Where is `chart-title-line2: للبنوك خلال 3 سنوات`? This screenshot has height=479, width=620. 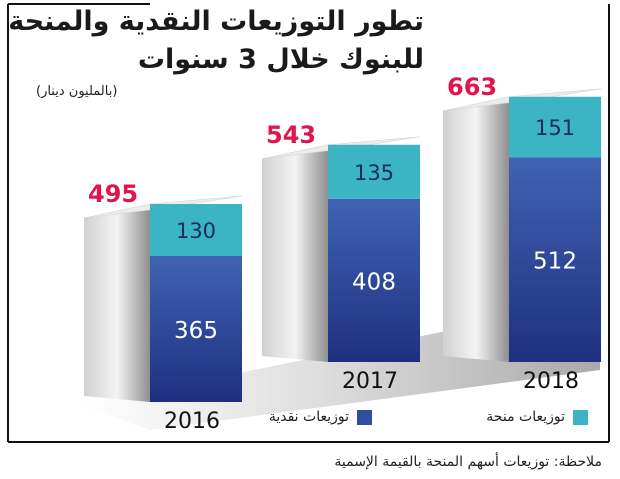 chart-title-line2: للبنوك خلال 3 سنوات is located at coordinates (280, 59).